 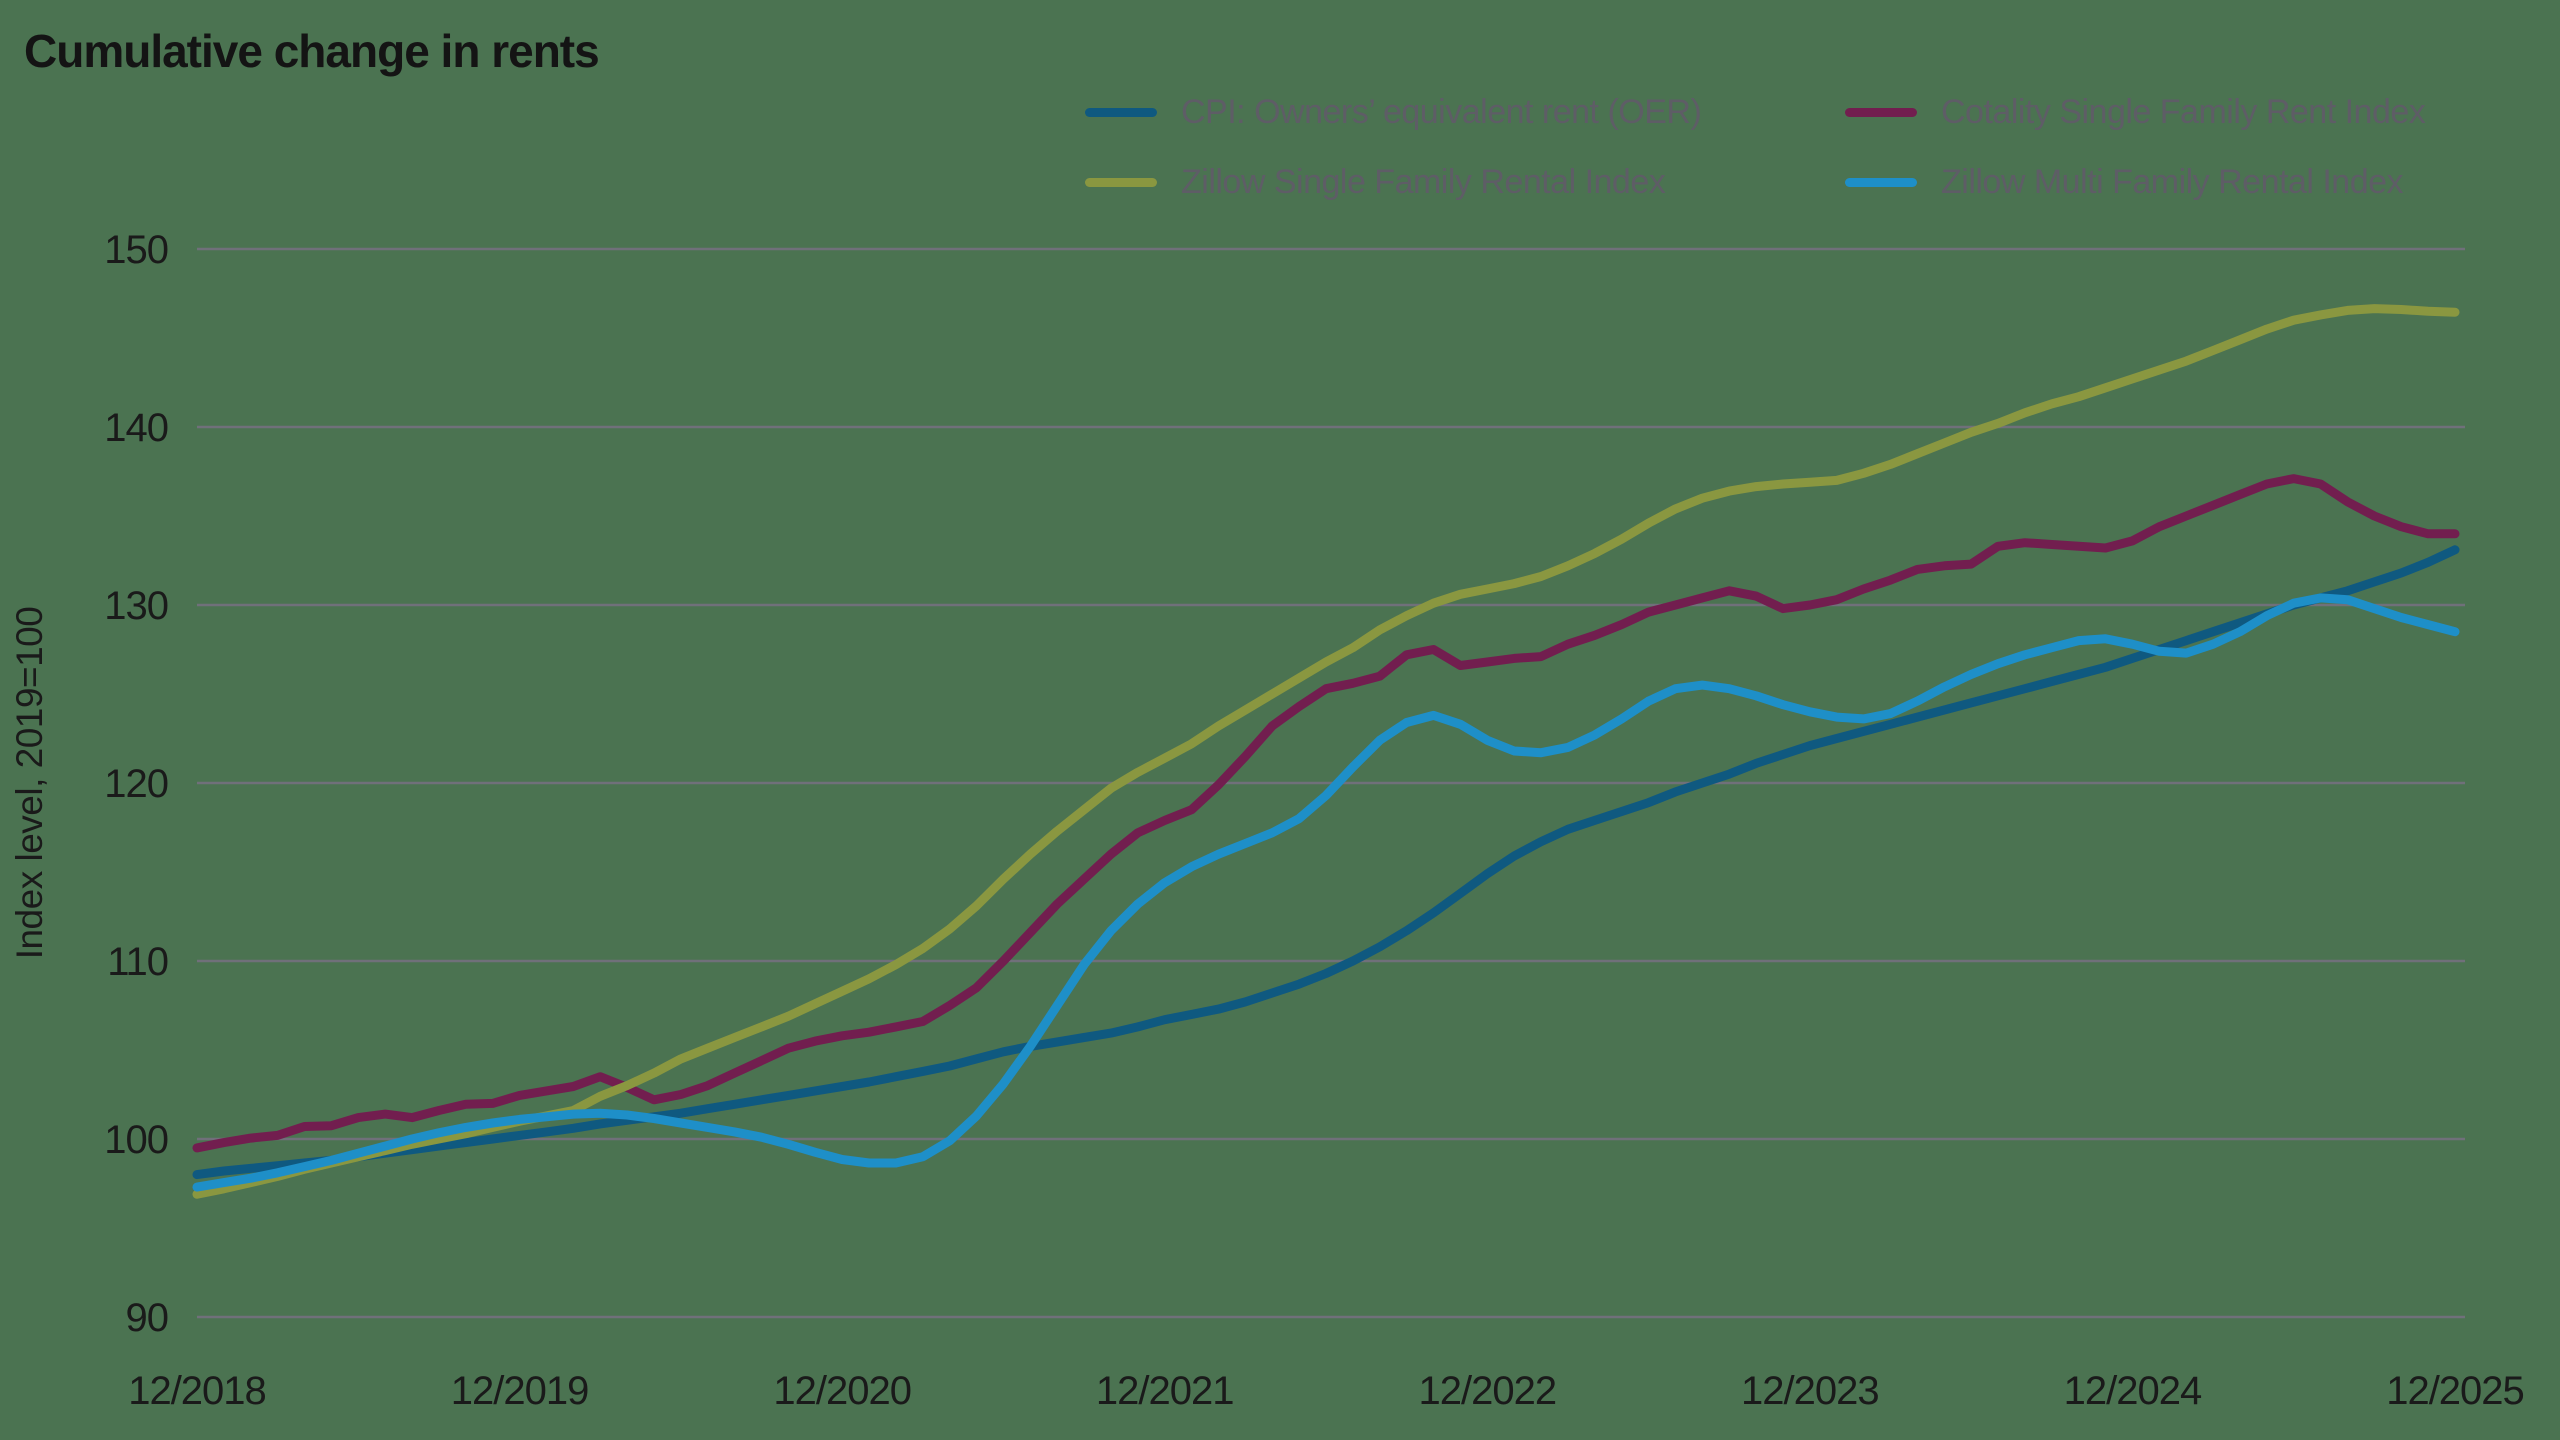 I want to click on x-tick-12-2018: 12/2018, so click(x=197, y=1391).